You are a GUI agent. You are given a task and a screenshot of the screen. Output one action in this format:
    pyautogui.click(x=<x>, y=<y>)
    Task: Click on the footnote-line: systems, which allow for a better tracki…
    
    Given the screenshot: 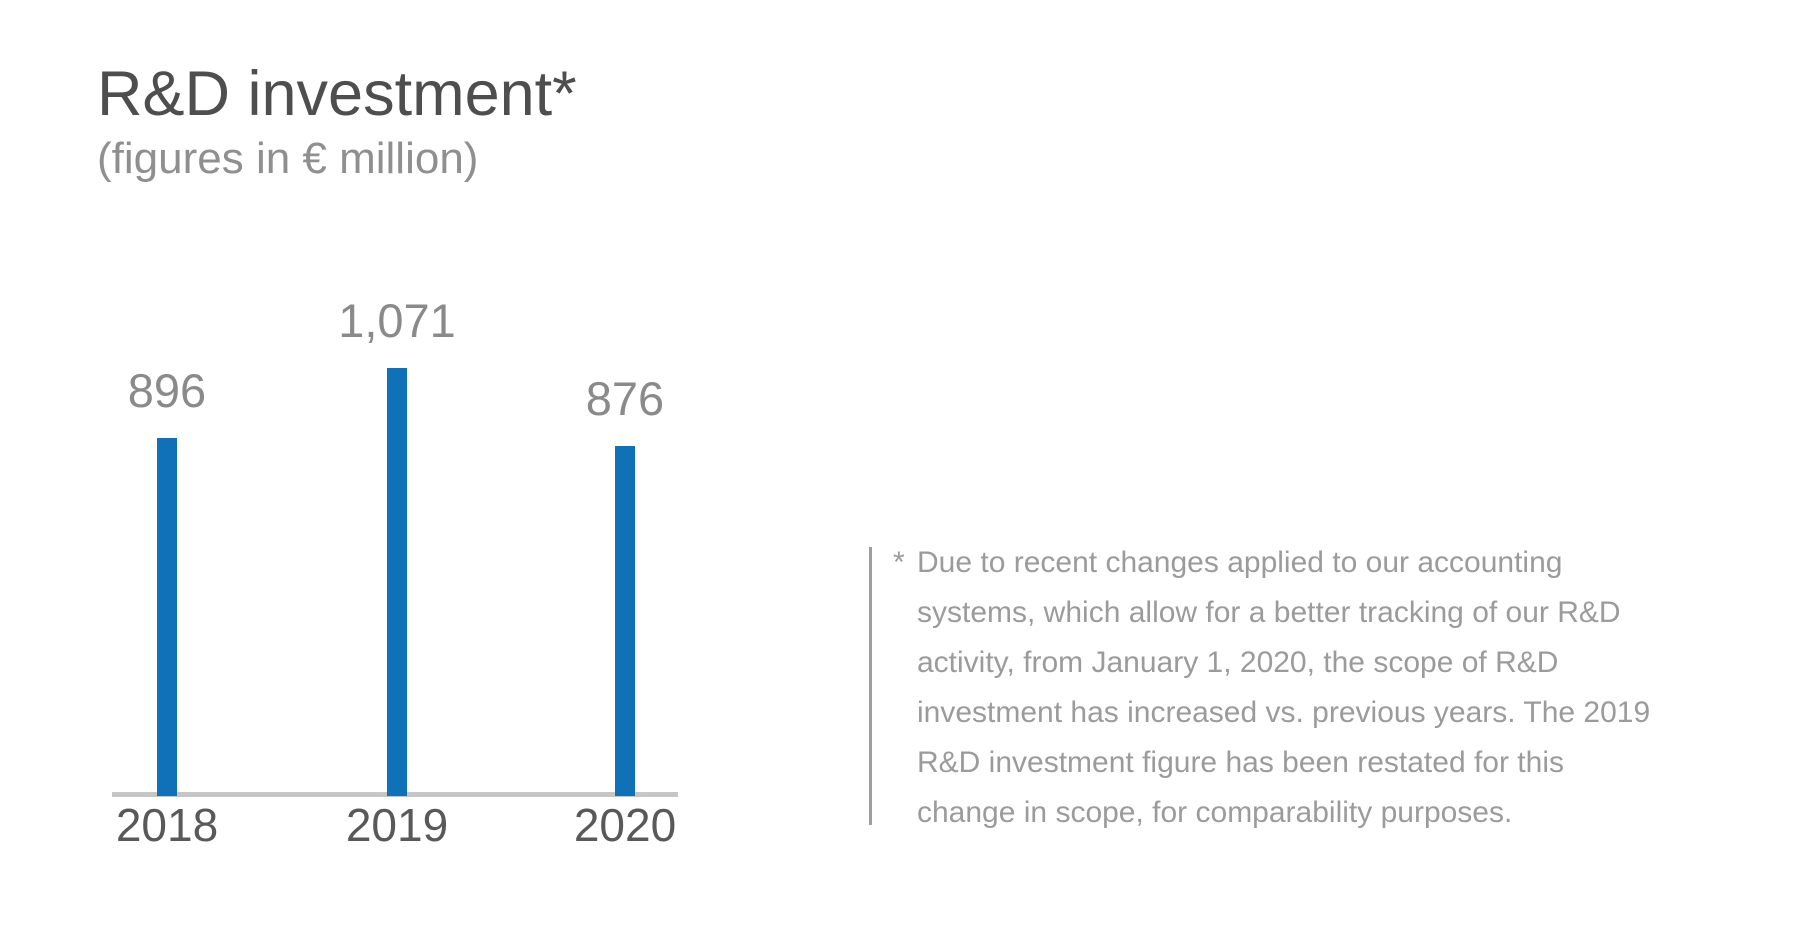 What is the action you would take?
    pyautogui.click(x=1269, y=612)
    